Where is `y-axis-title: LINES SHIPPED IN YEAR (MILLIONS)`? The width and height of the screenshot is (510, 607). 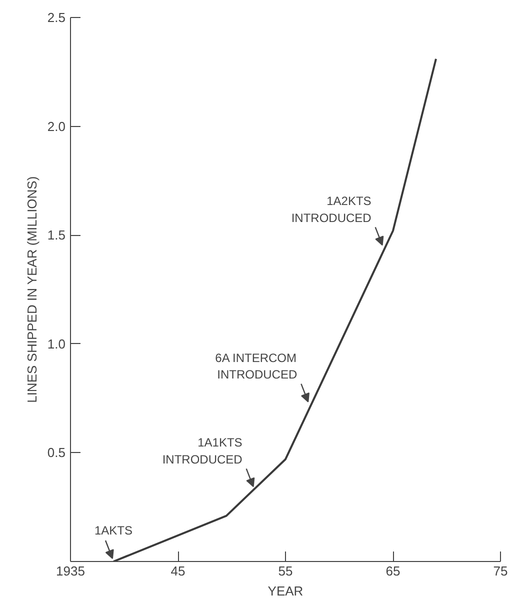
y-axis-title: LINES SHIPPED IN YEAR (MILLIONS) is located at coordinates (32, 289).